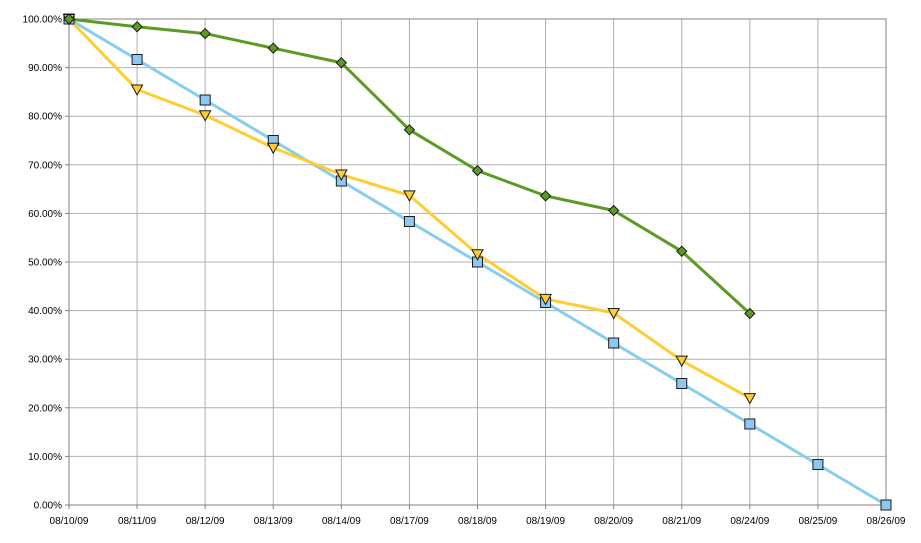  Describe the element at coordinates (409, 521) in the screenshot. I see `x-tick-label: 08/17/09` at that location.